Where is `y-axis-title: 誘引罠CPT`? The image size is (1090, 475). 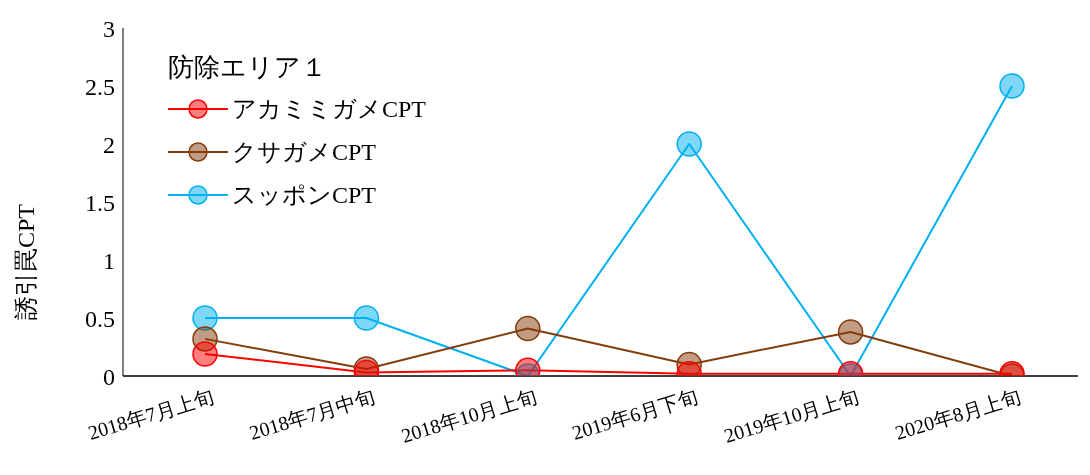
y-axis-title: 誘引罠CPT is located at coordinates (25, 262).